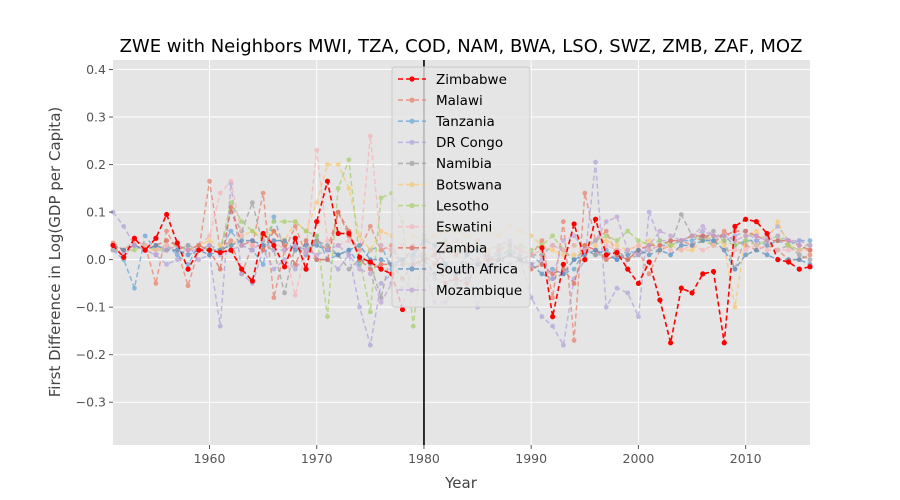  What do you see at coordinates (412, 142) in the screenshot?
I see `legend-marker-dr-congo` at bounding box center [412, 142].